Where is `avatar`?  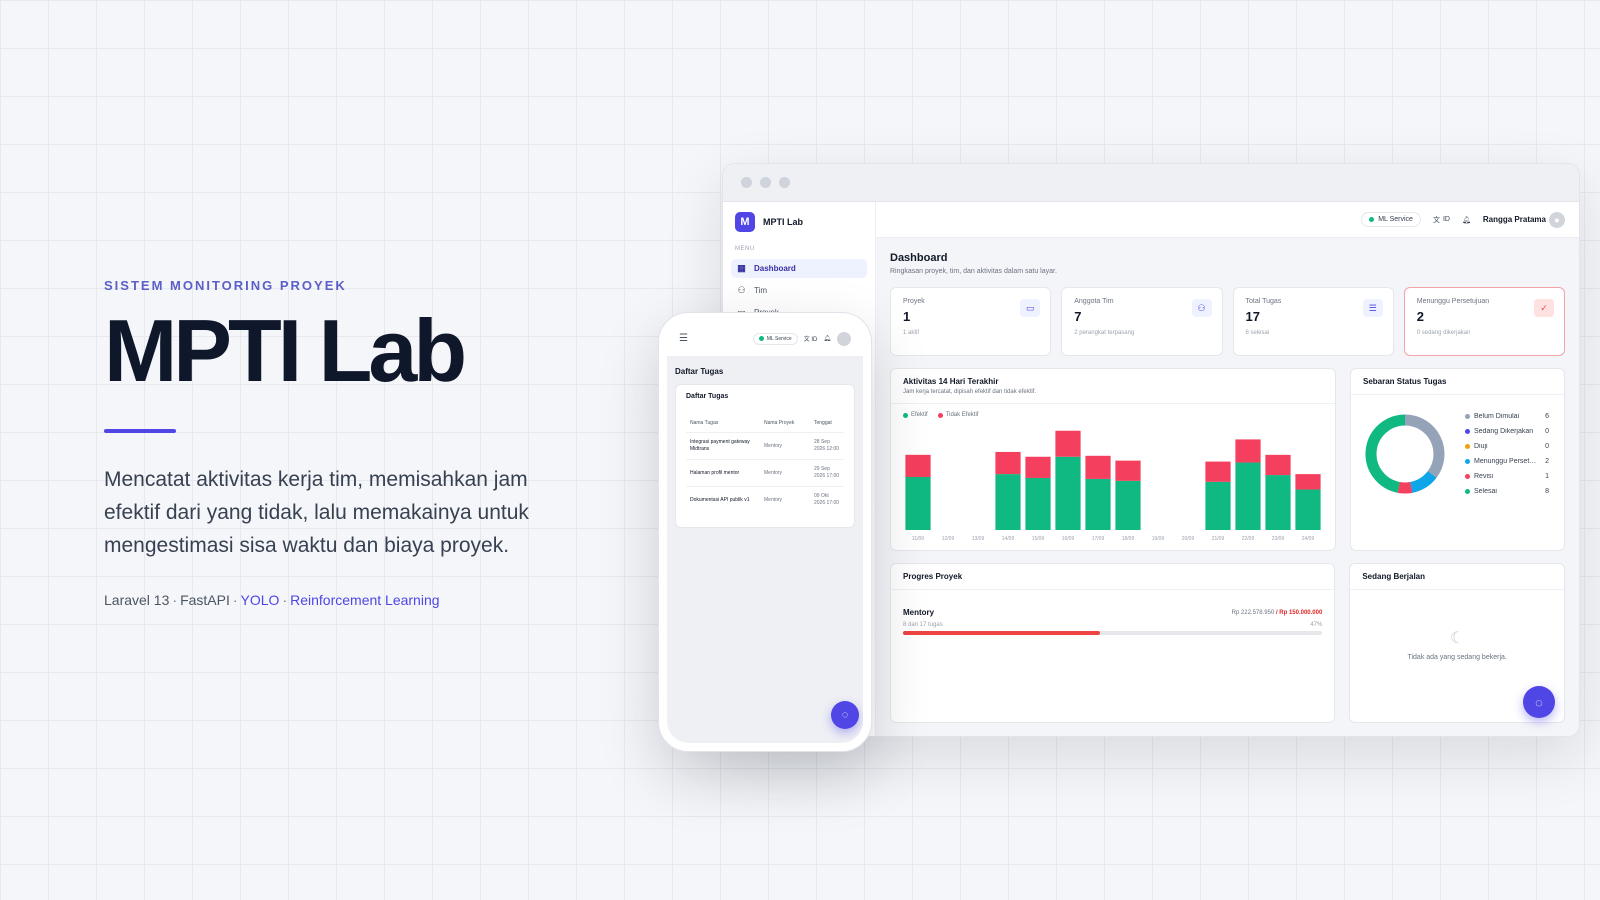 avatar is located at coordinates (844, 338).